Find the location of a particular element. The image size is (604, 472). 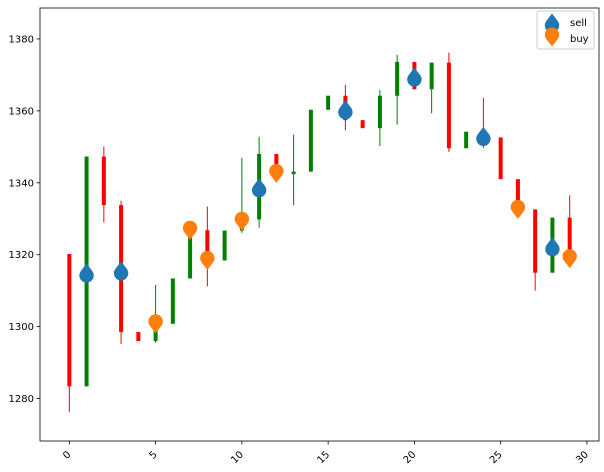

legend-sell-marker is located at coordinates (552, 23).